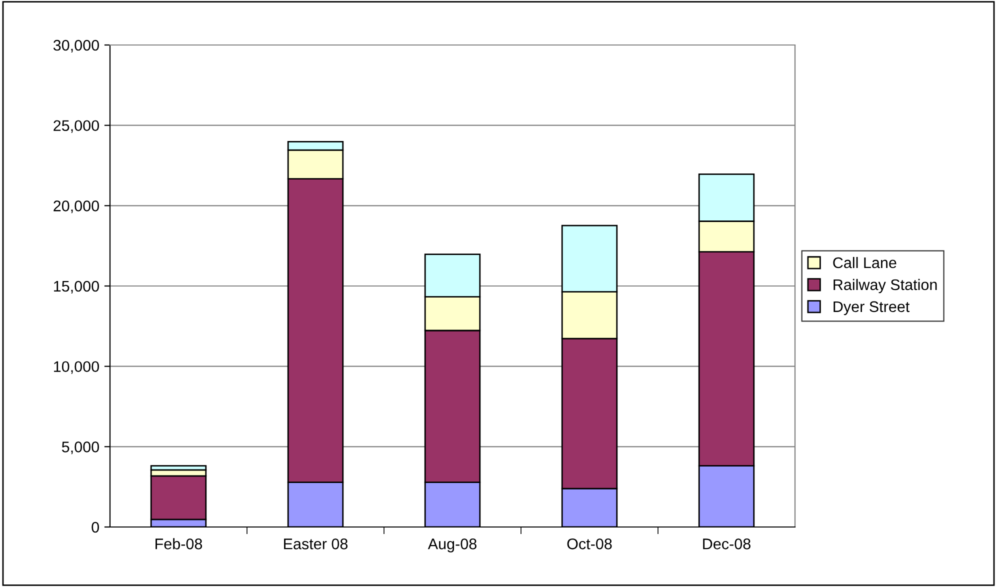 The width and height of the screenshot is (997, 587). I want to click on y-tick-label: 10,000, so click(76, 367).